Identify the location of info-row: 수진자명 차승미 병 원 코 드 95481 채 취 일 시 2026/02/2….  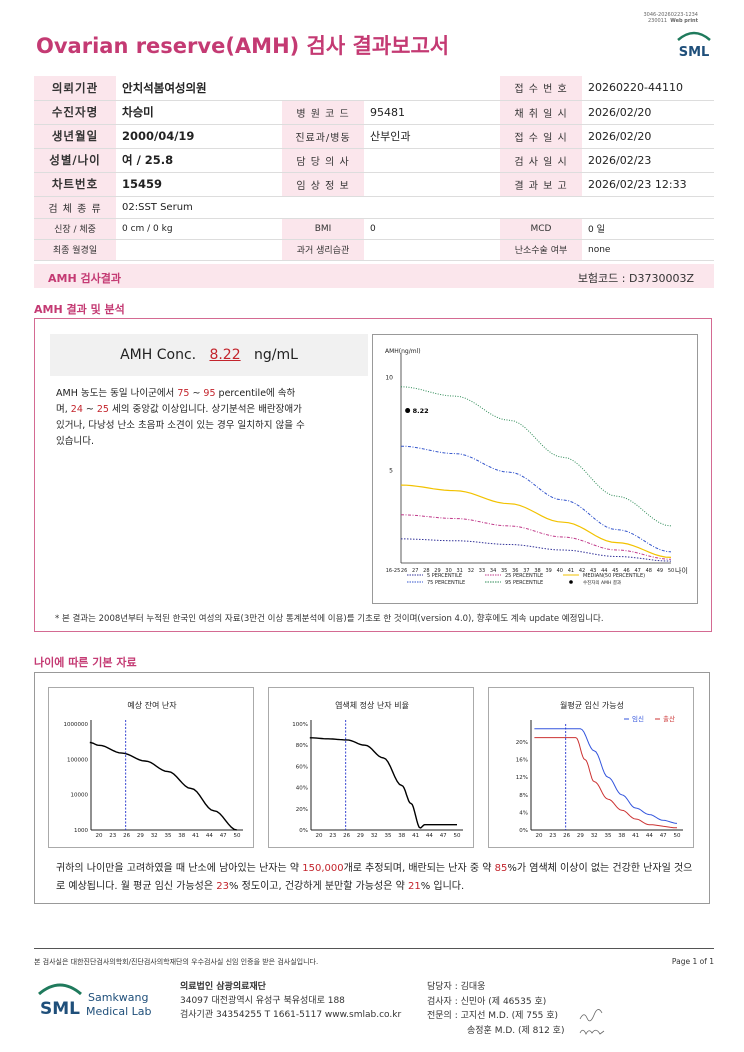
(374, 112).